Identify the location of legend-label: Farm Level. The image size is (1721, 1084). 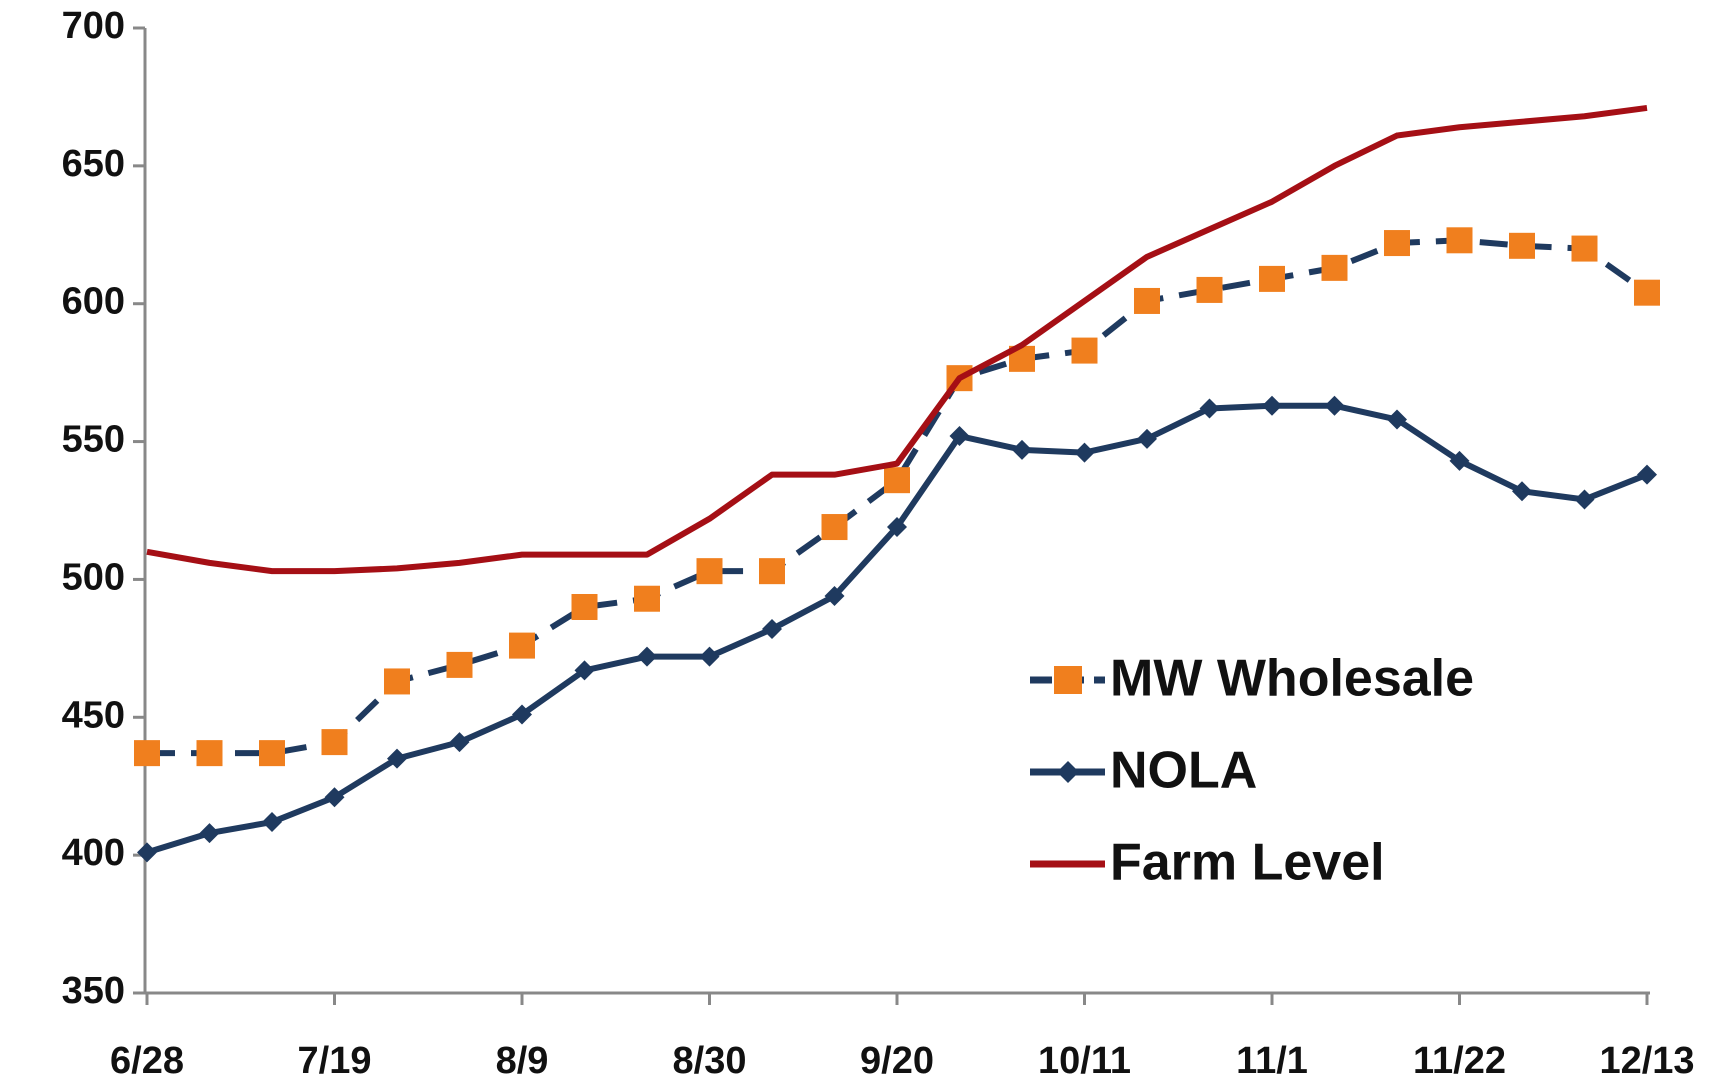
(1247, 863).